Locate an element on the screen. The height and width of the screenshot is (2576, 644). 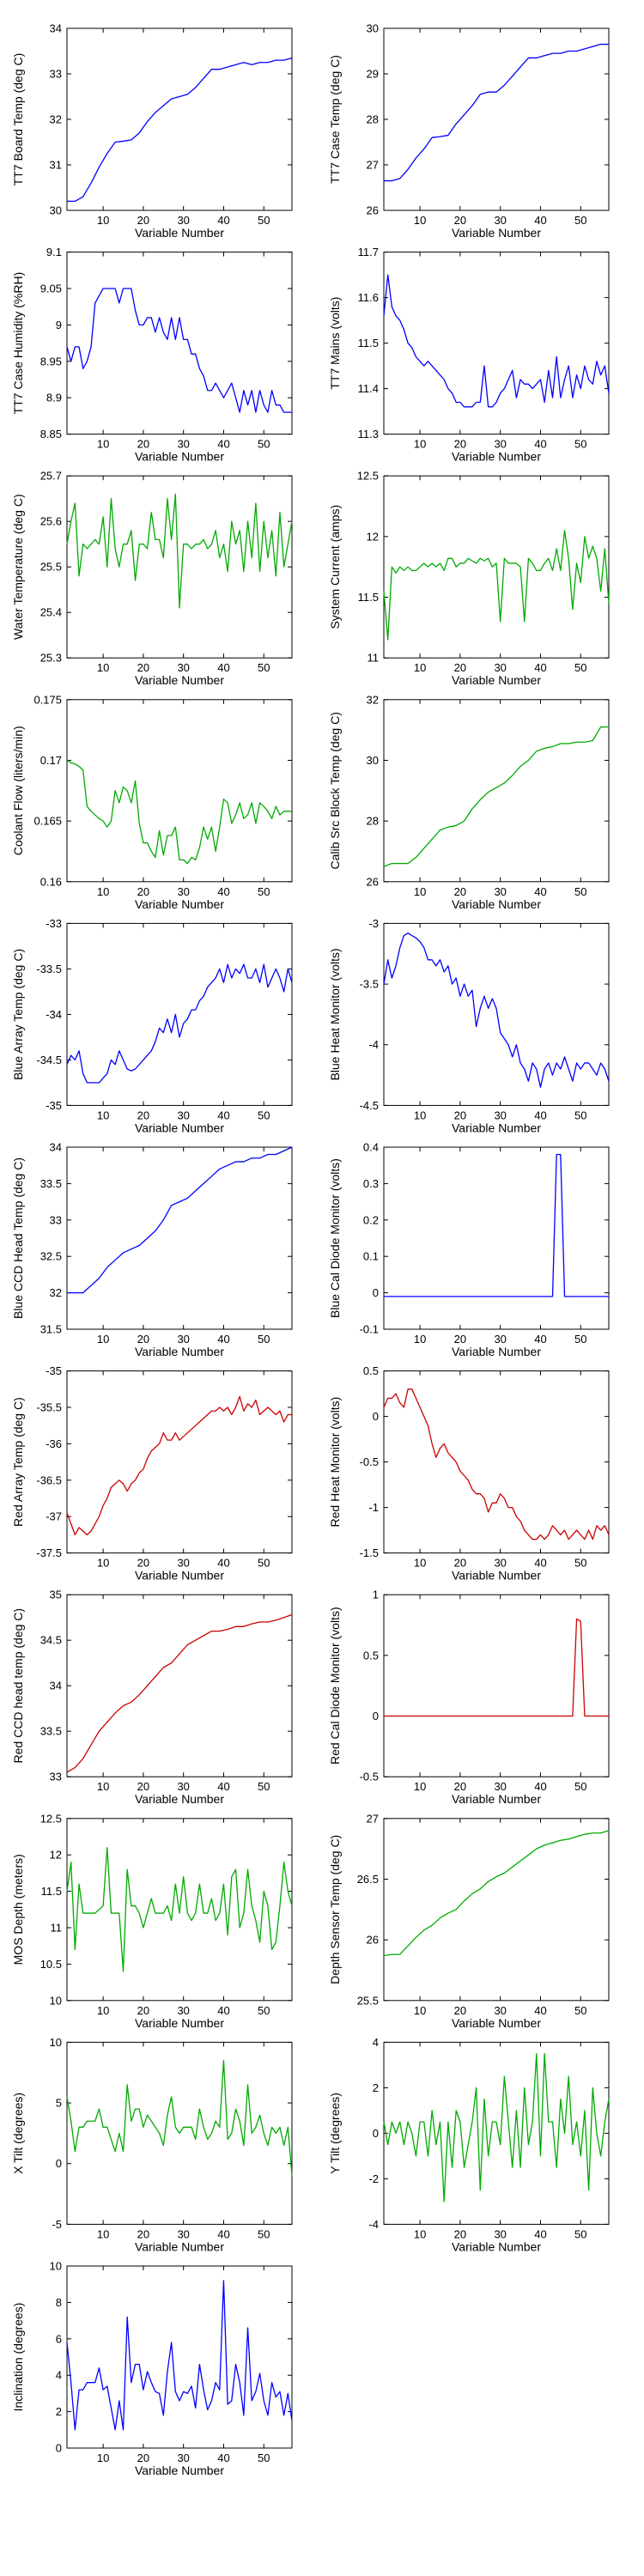
y-tick-label: 9.1 is located at coordinates (54, 252).